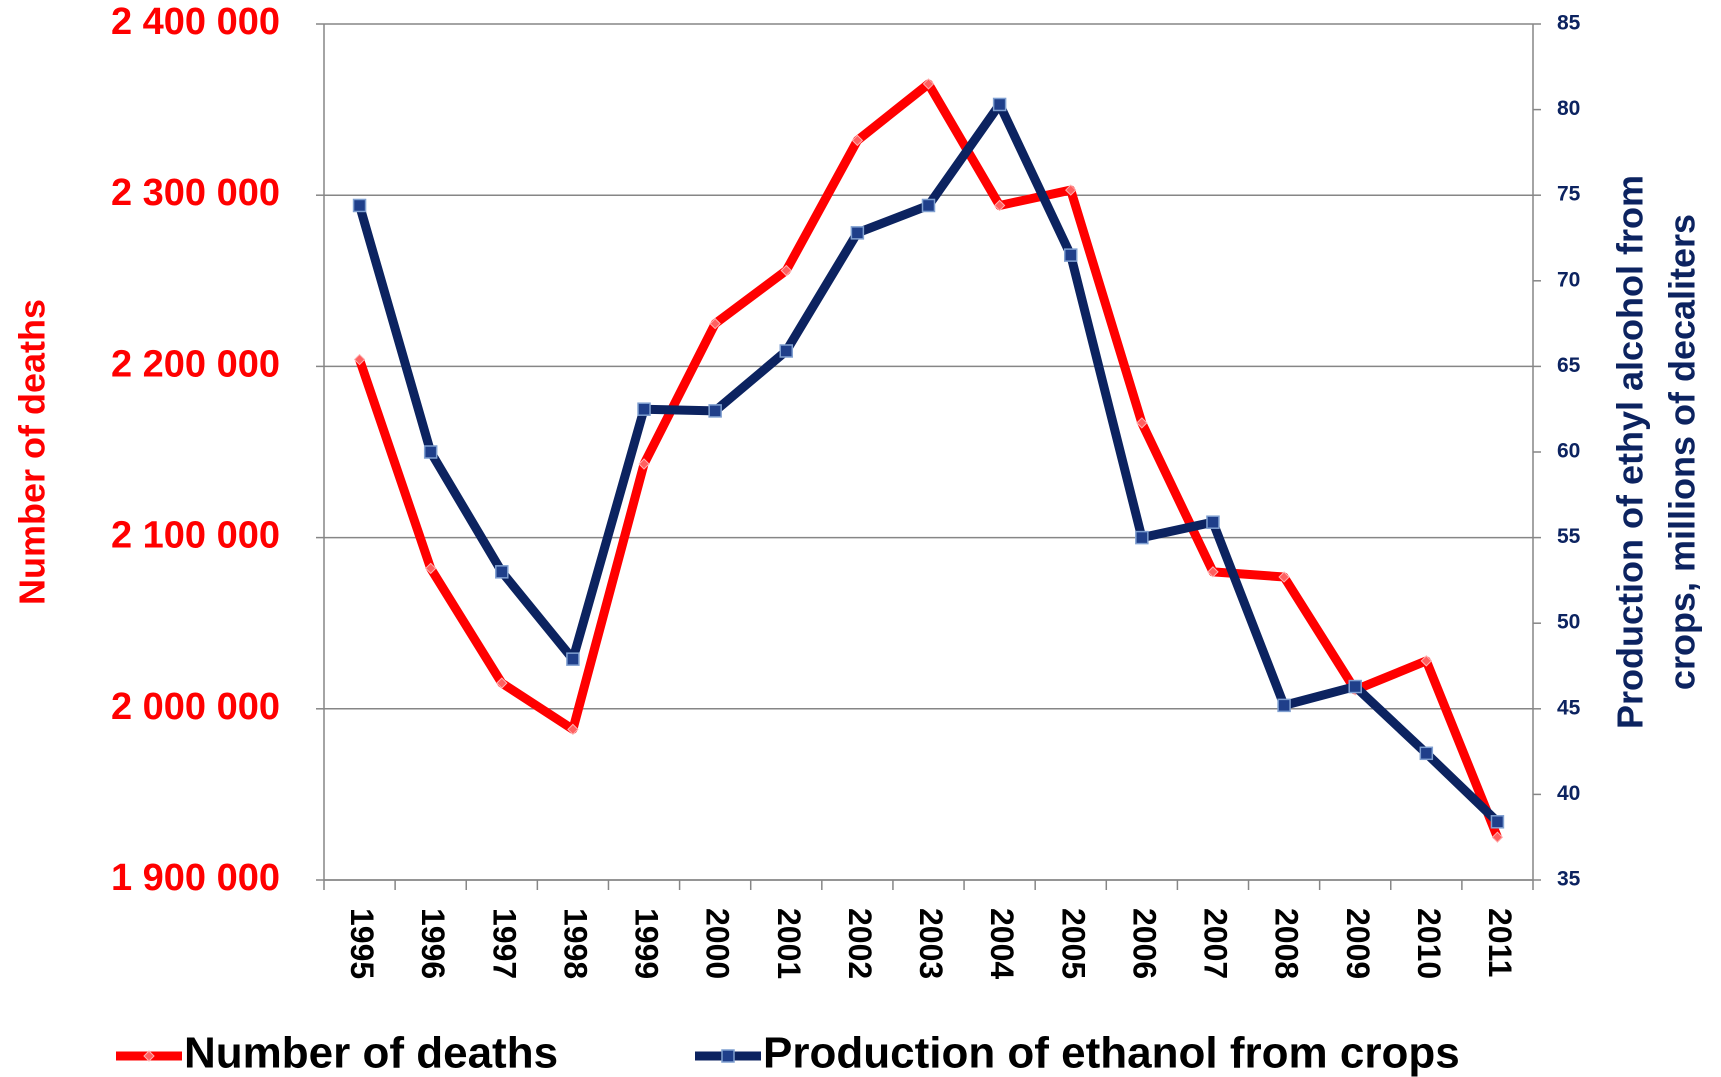 This screenshot has height=1077, width=1721. Describe the element at coordinates (1569, 23) in the screenshot. I see `y2-tick-label: 85` at that location.